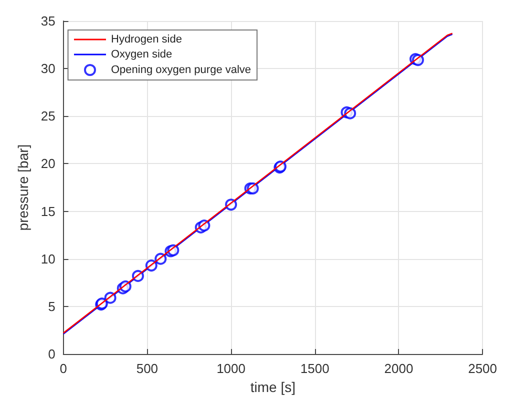 The image size is (508, 407). What do you see at coordinates (48, 258) in the screenshot?
I see `y-tick-label: 10` at bounding box center [48, 258].